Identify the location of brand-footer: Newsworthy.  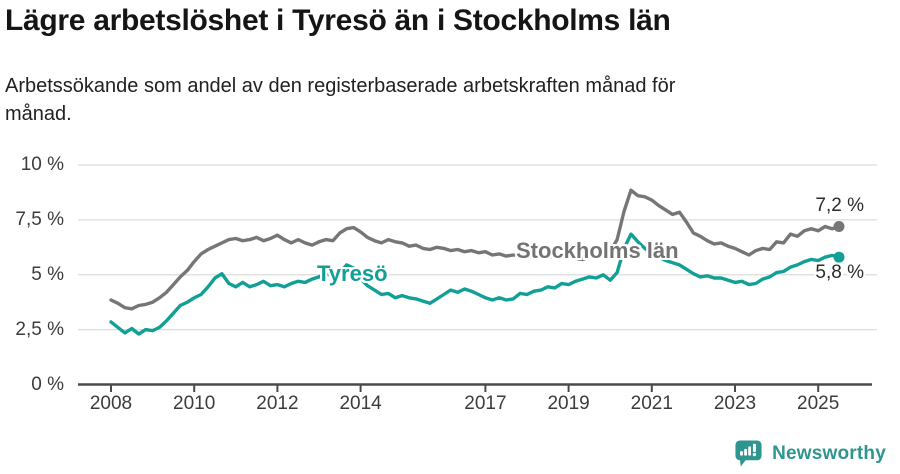
(810, 453).